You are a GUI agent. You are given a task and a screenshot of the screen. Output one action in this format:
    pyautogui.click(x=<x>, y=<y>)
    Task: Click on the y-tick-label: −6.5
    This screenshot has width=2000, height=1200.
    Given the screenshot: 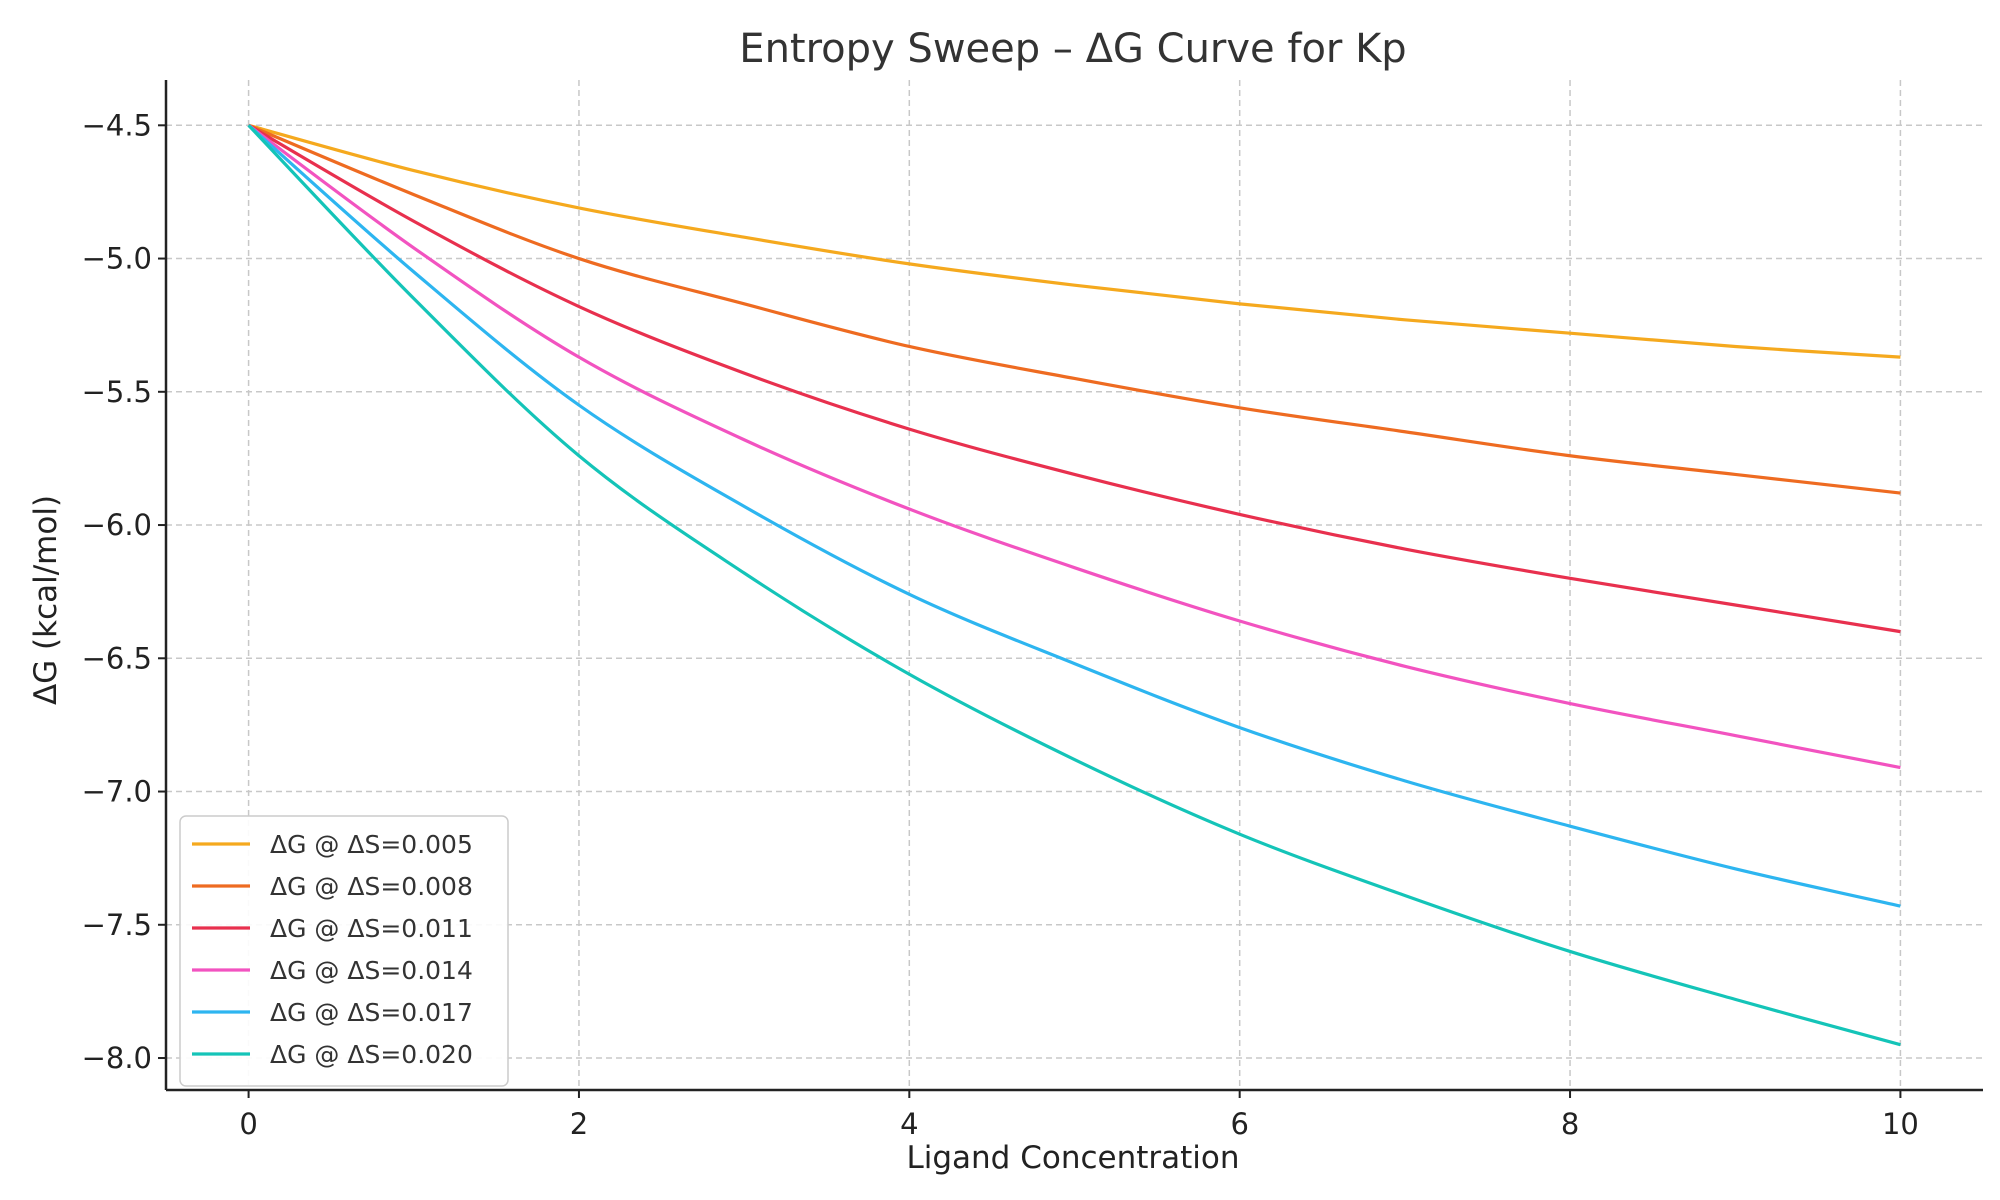 What is the action you would take?
    pyautogui.click(x=117, y=658)
    